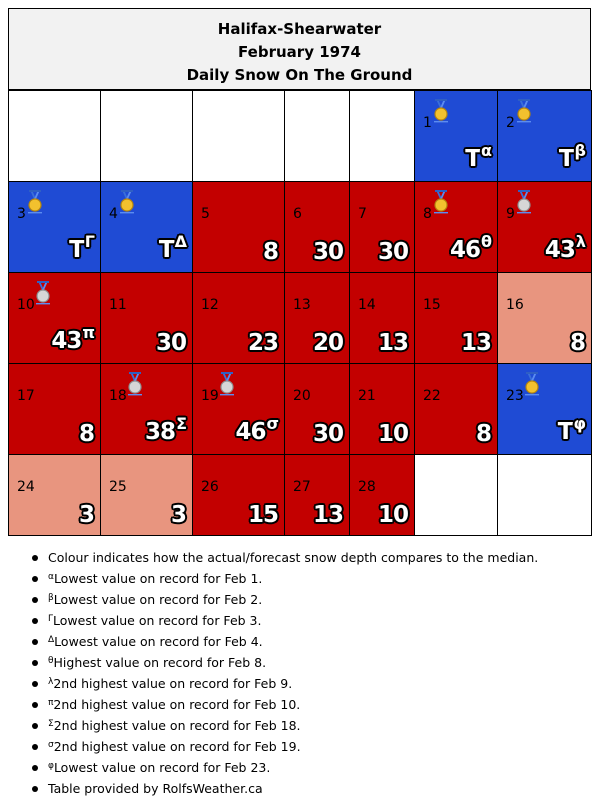 This screenshot has width=600, height=807. Describe the element at coordinates (177, 725) in the screenshot. I see `footnote-text: 2nd highest value on record for Feb 18.` at that location.